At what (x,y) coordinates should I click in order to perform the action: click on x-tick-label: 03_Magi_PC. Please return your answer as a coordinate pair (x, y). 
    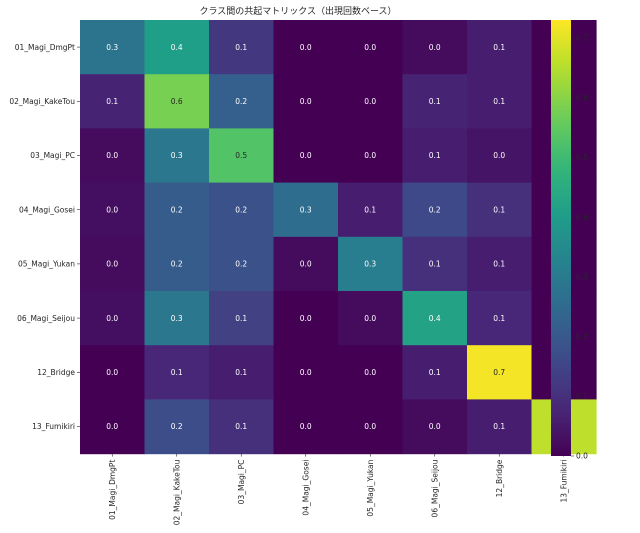
    Looking at the image, I should click on (241, 482).